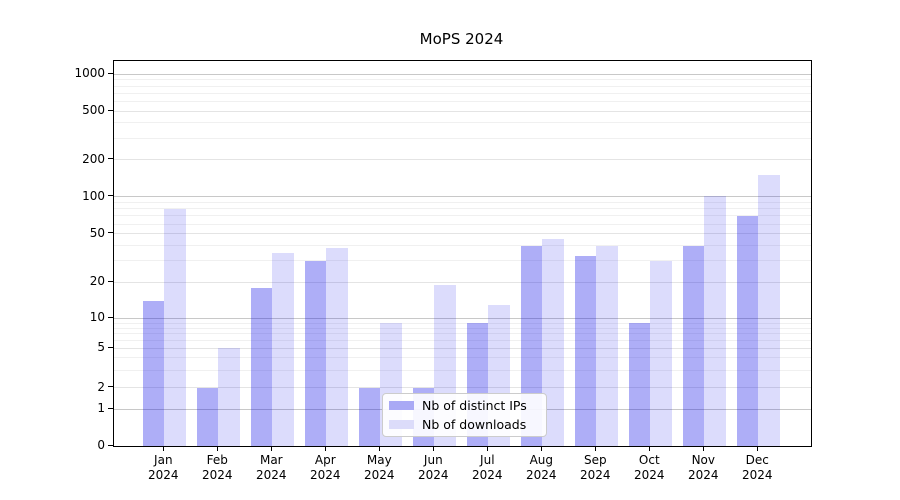  I want to click on bar-downloads-sep, so click(607, 345).